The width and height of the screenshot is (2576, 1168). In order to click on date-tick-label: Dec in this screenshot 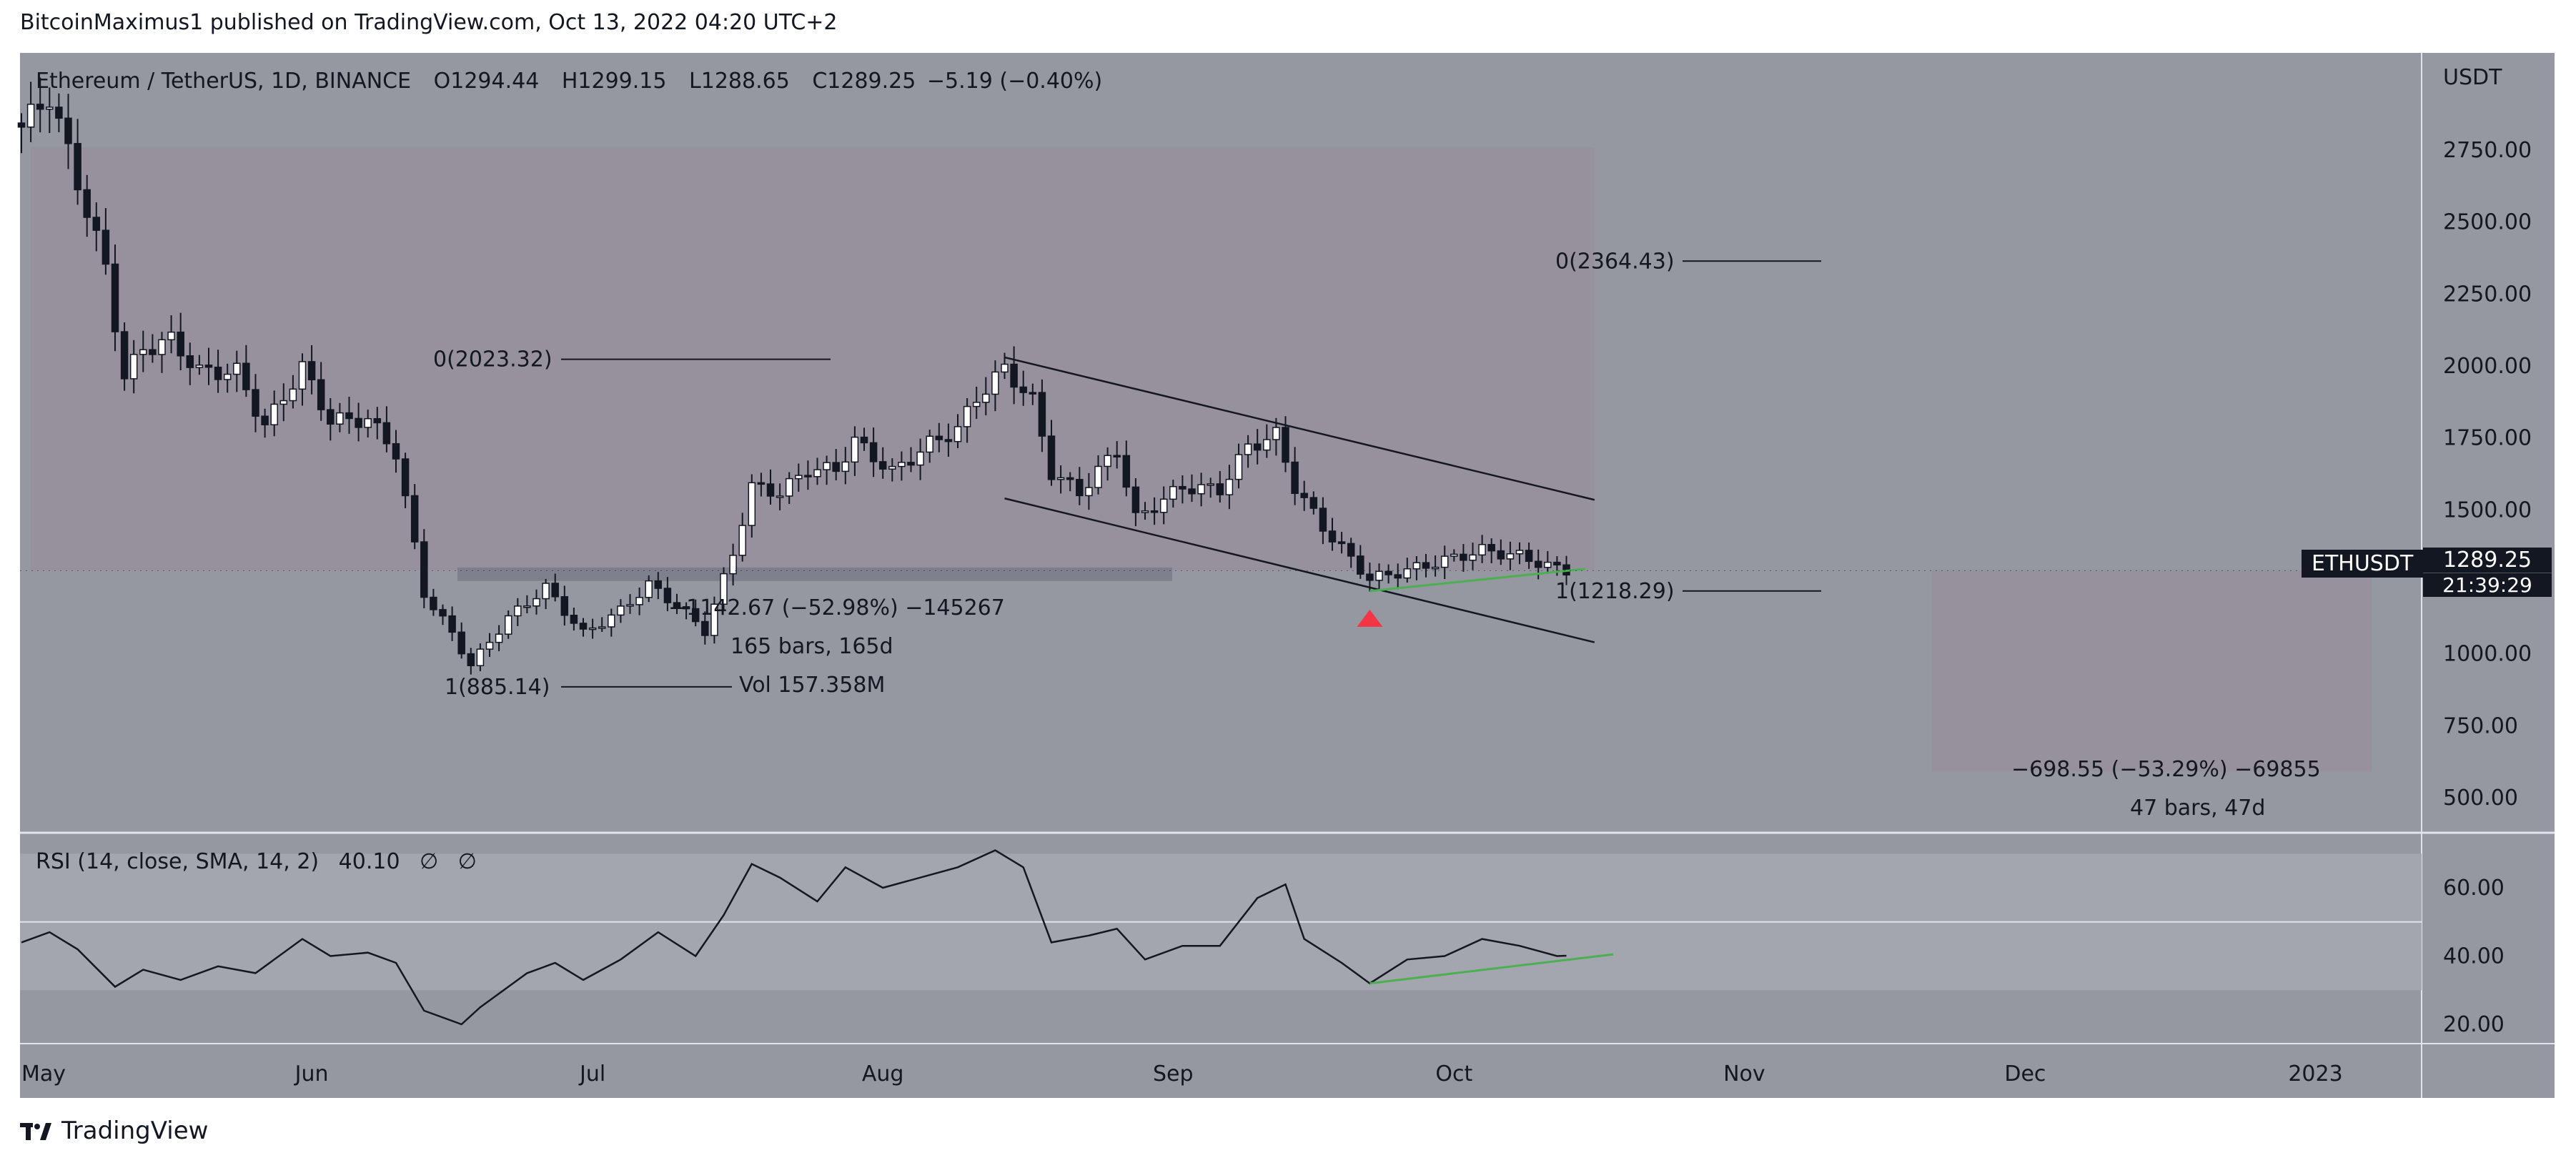, I will do `click(2025, 1074)`.